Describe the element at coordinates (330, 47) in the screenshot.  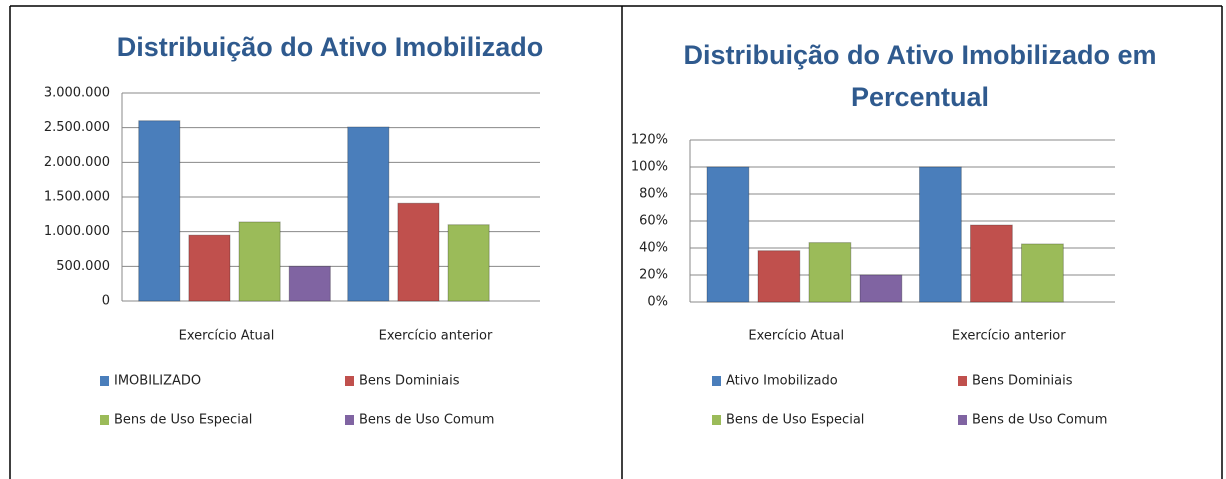
I see `chart-title: Distribuição do Ativo Imobilizado` at that location.